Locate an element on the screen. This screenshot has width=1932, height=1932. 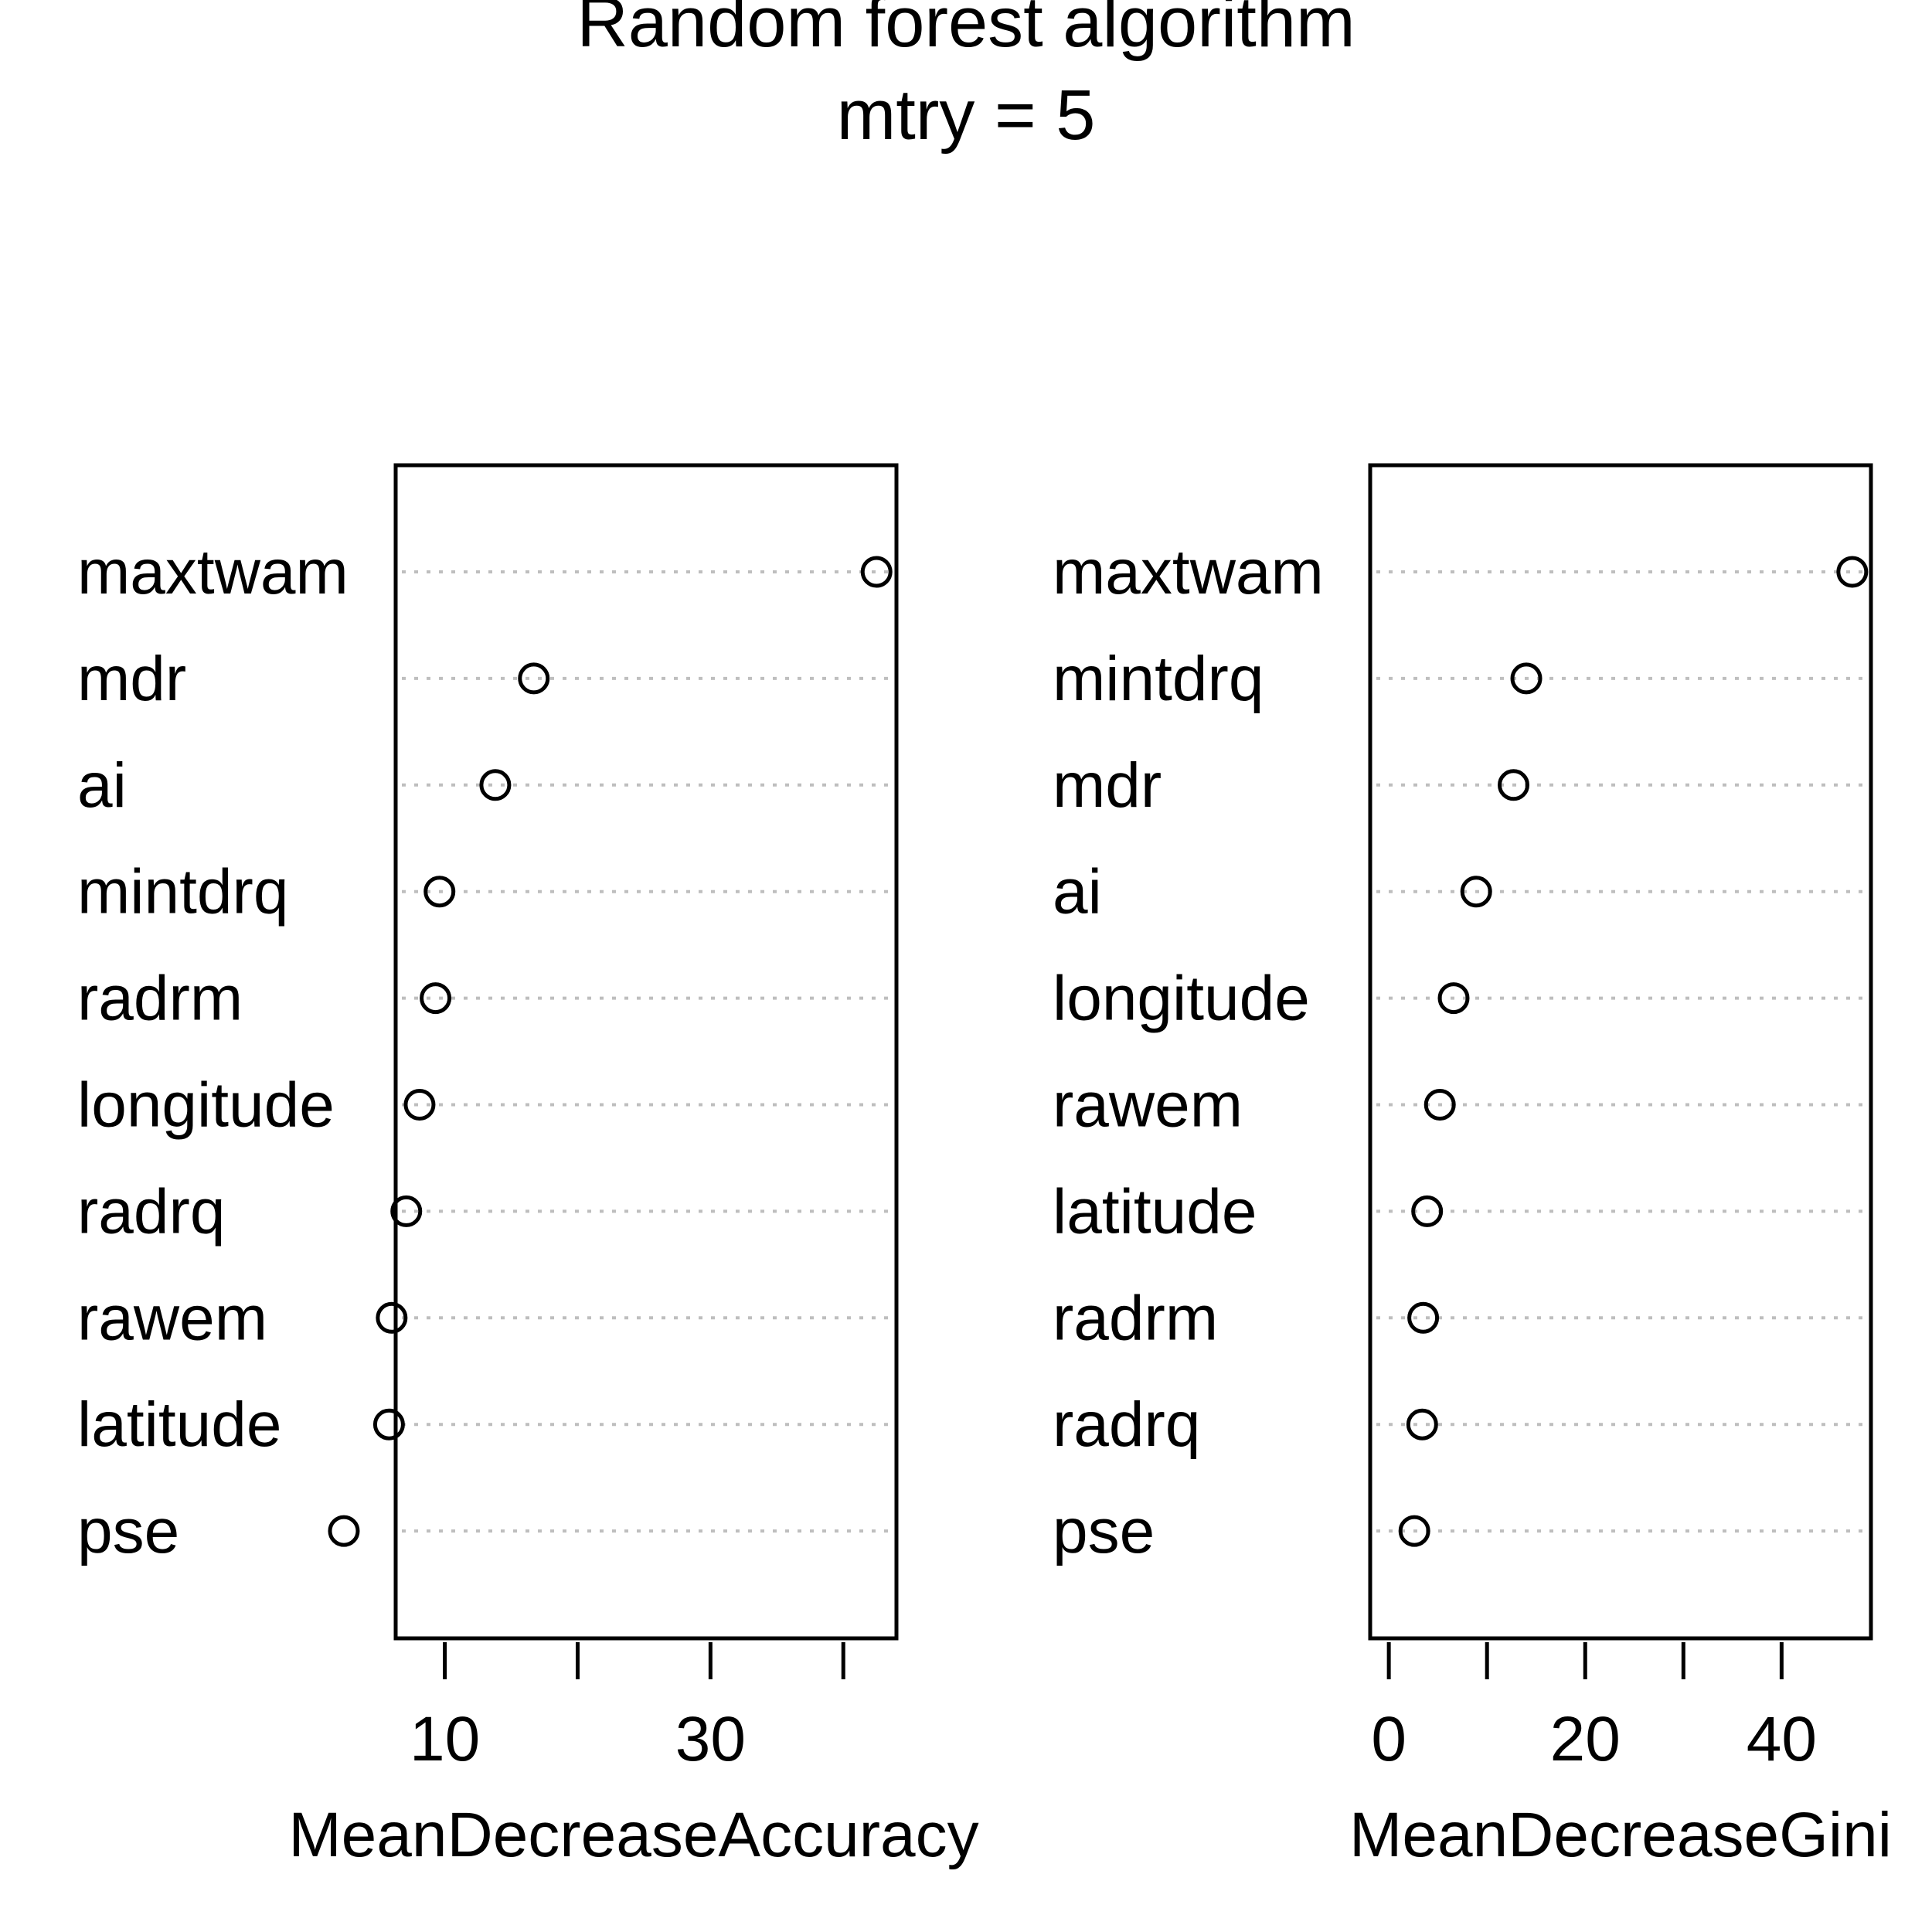
x-tick-label-30: 30 is located at coordinates (710, 1739).